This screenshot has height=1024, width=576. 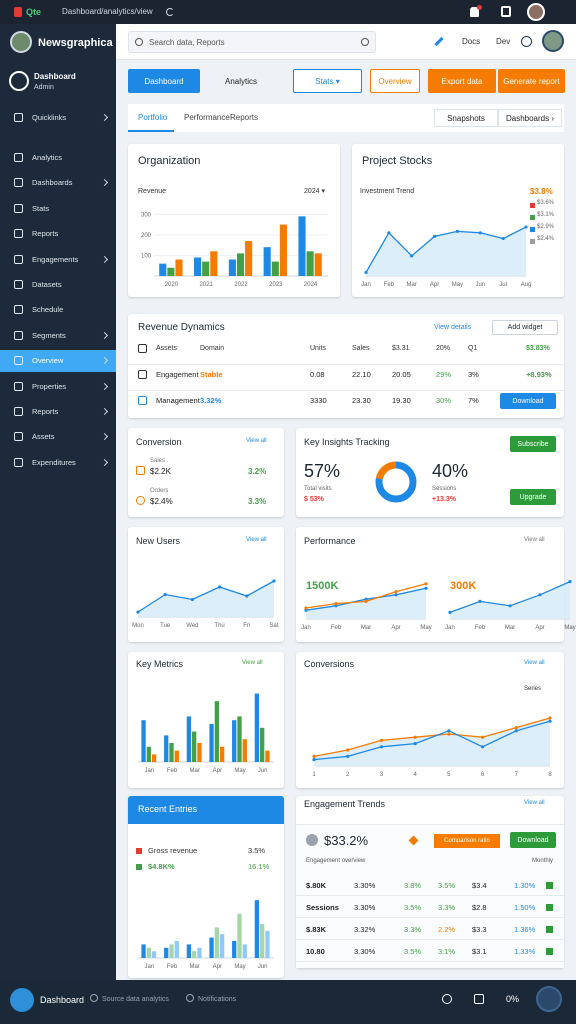 I want to click on nav-item: Assets, so click(x=58, y=437).